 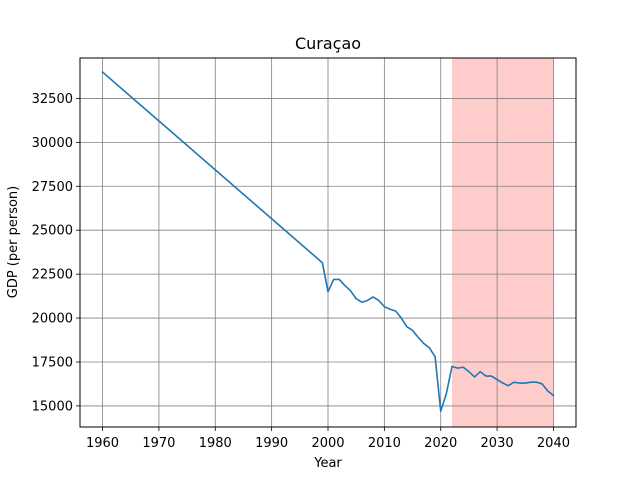 What do you see at coordinates (215, 443) in the screenshot?
I see `x-tick-label: 1980` at bounding box center [215, 443].